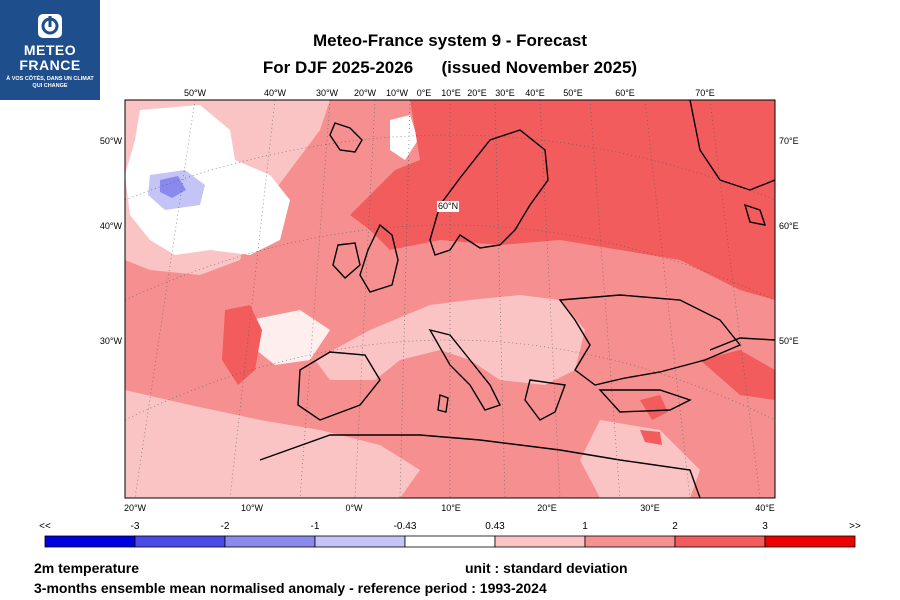 The width and height of the screenshot is (900, 600). Describe the element at coordinates (50, 65) in the screenshot. I see `logo-text-france: FRANCE` at that location.